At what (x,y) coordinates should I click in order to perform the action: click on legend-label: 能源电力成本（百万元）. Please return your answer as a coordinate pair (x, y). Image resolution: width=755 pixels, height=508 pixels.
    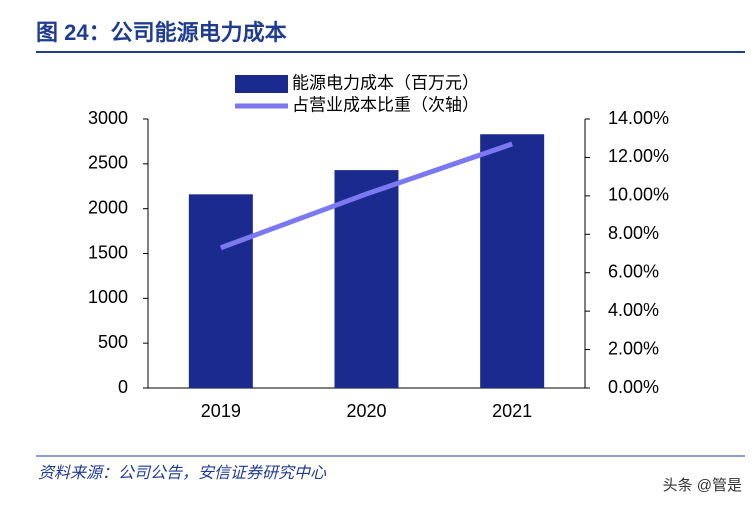
    Looking at the image, I should click on (385, 82).